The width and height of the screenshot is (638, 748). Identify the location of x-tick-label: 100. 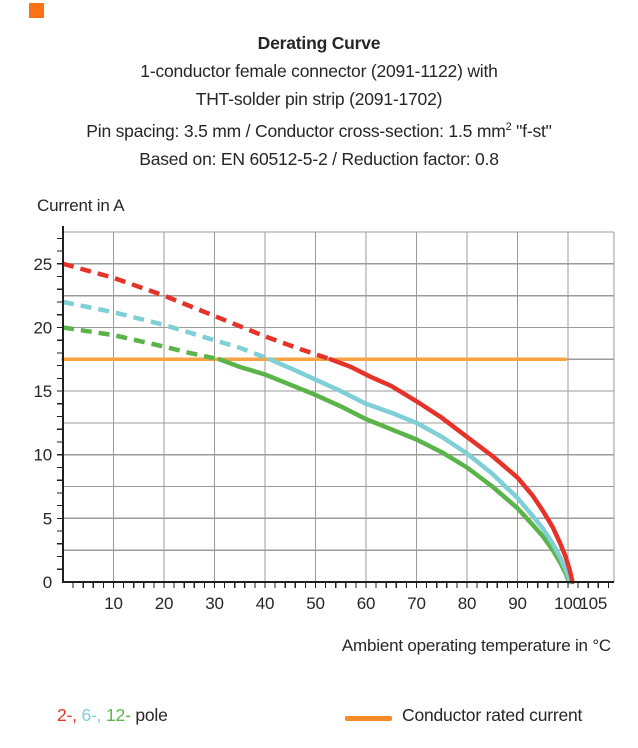
(568, 603).